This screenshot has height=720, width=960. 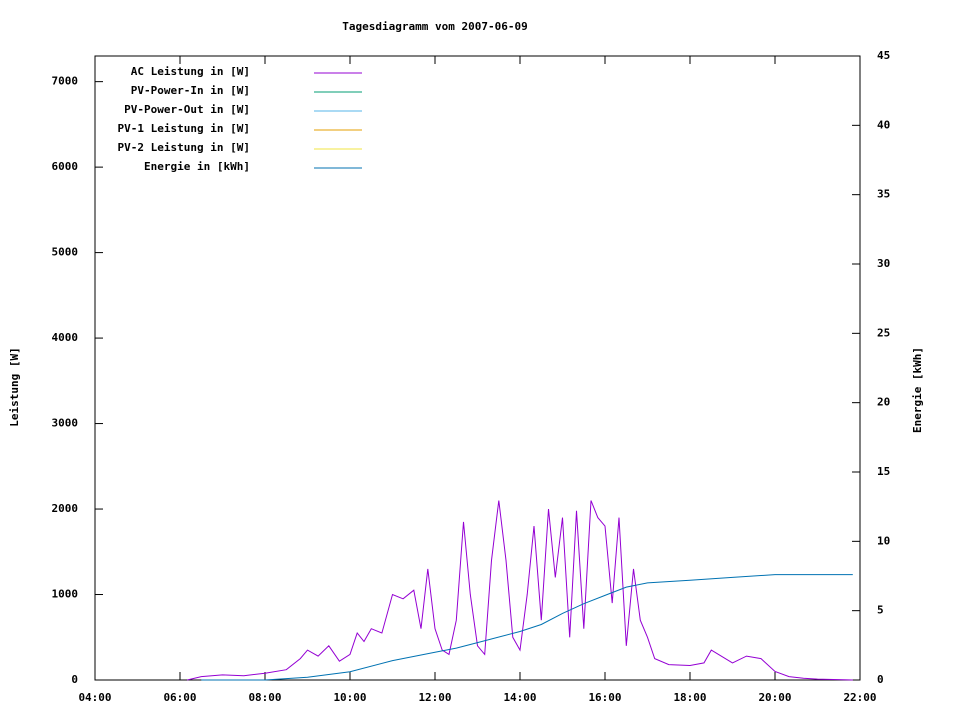 I want to click on series-line, so click(x=527, y=627).